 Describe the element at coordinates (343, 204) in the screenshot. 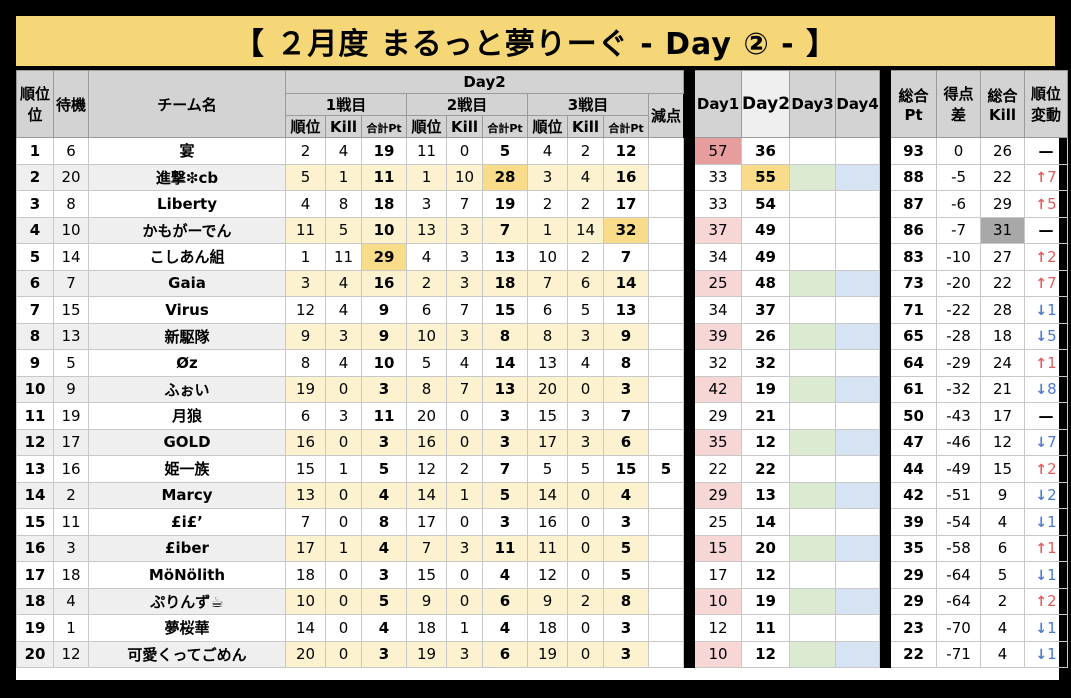

I see `game-kill-cell: 8` at that location.